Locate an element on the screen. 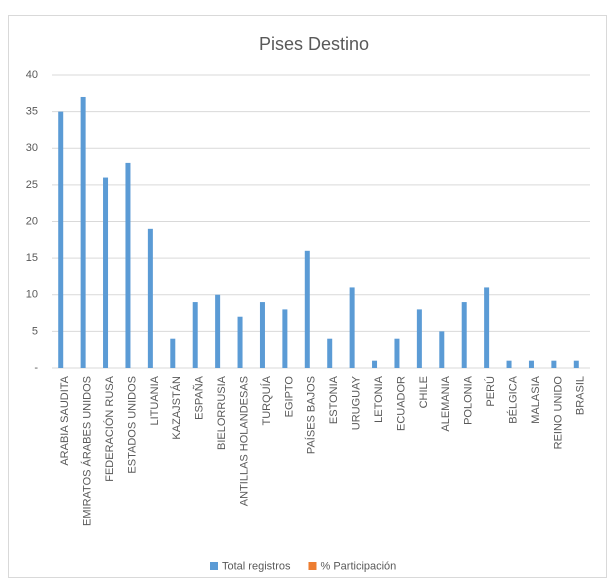 The image size is (614, 584). x-tick-label: URUGUAY is located at coordinates (357, 402).